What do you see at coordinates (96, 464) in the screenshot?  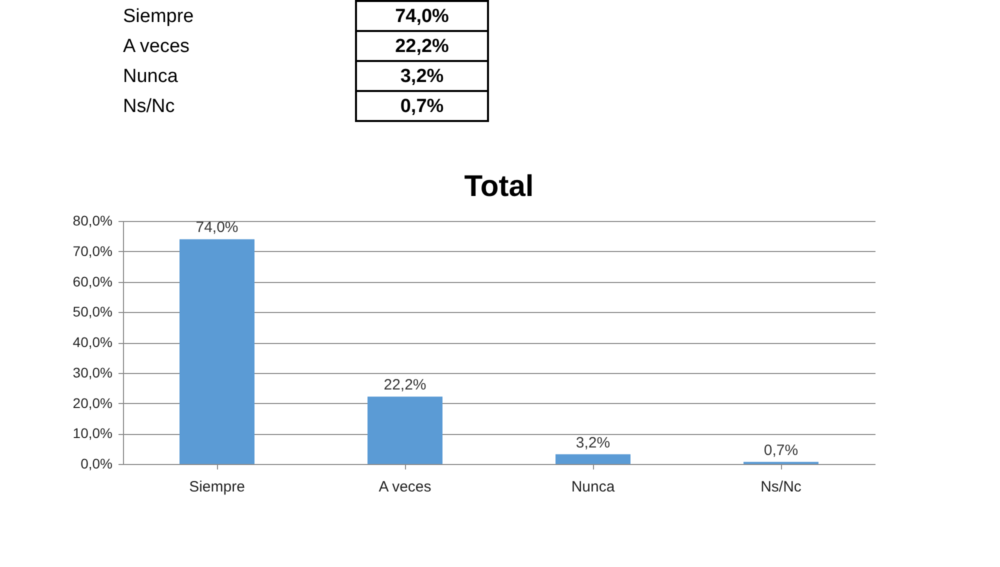 I see `y-tick-label: 0,0%` at bounding box center [96, 464].